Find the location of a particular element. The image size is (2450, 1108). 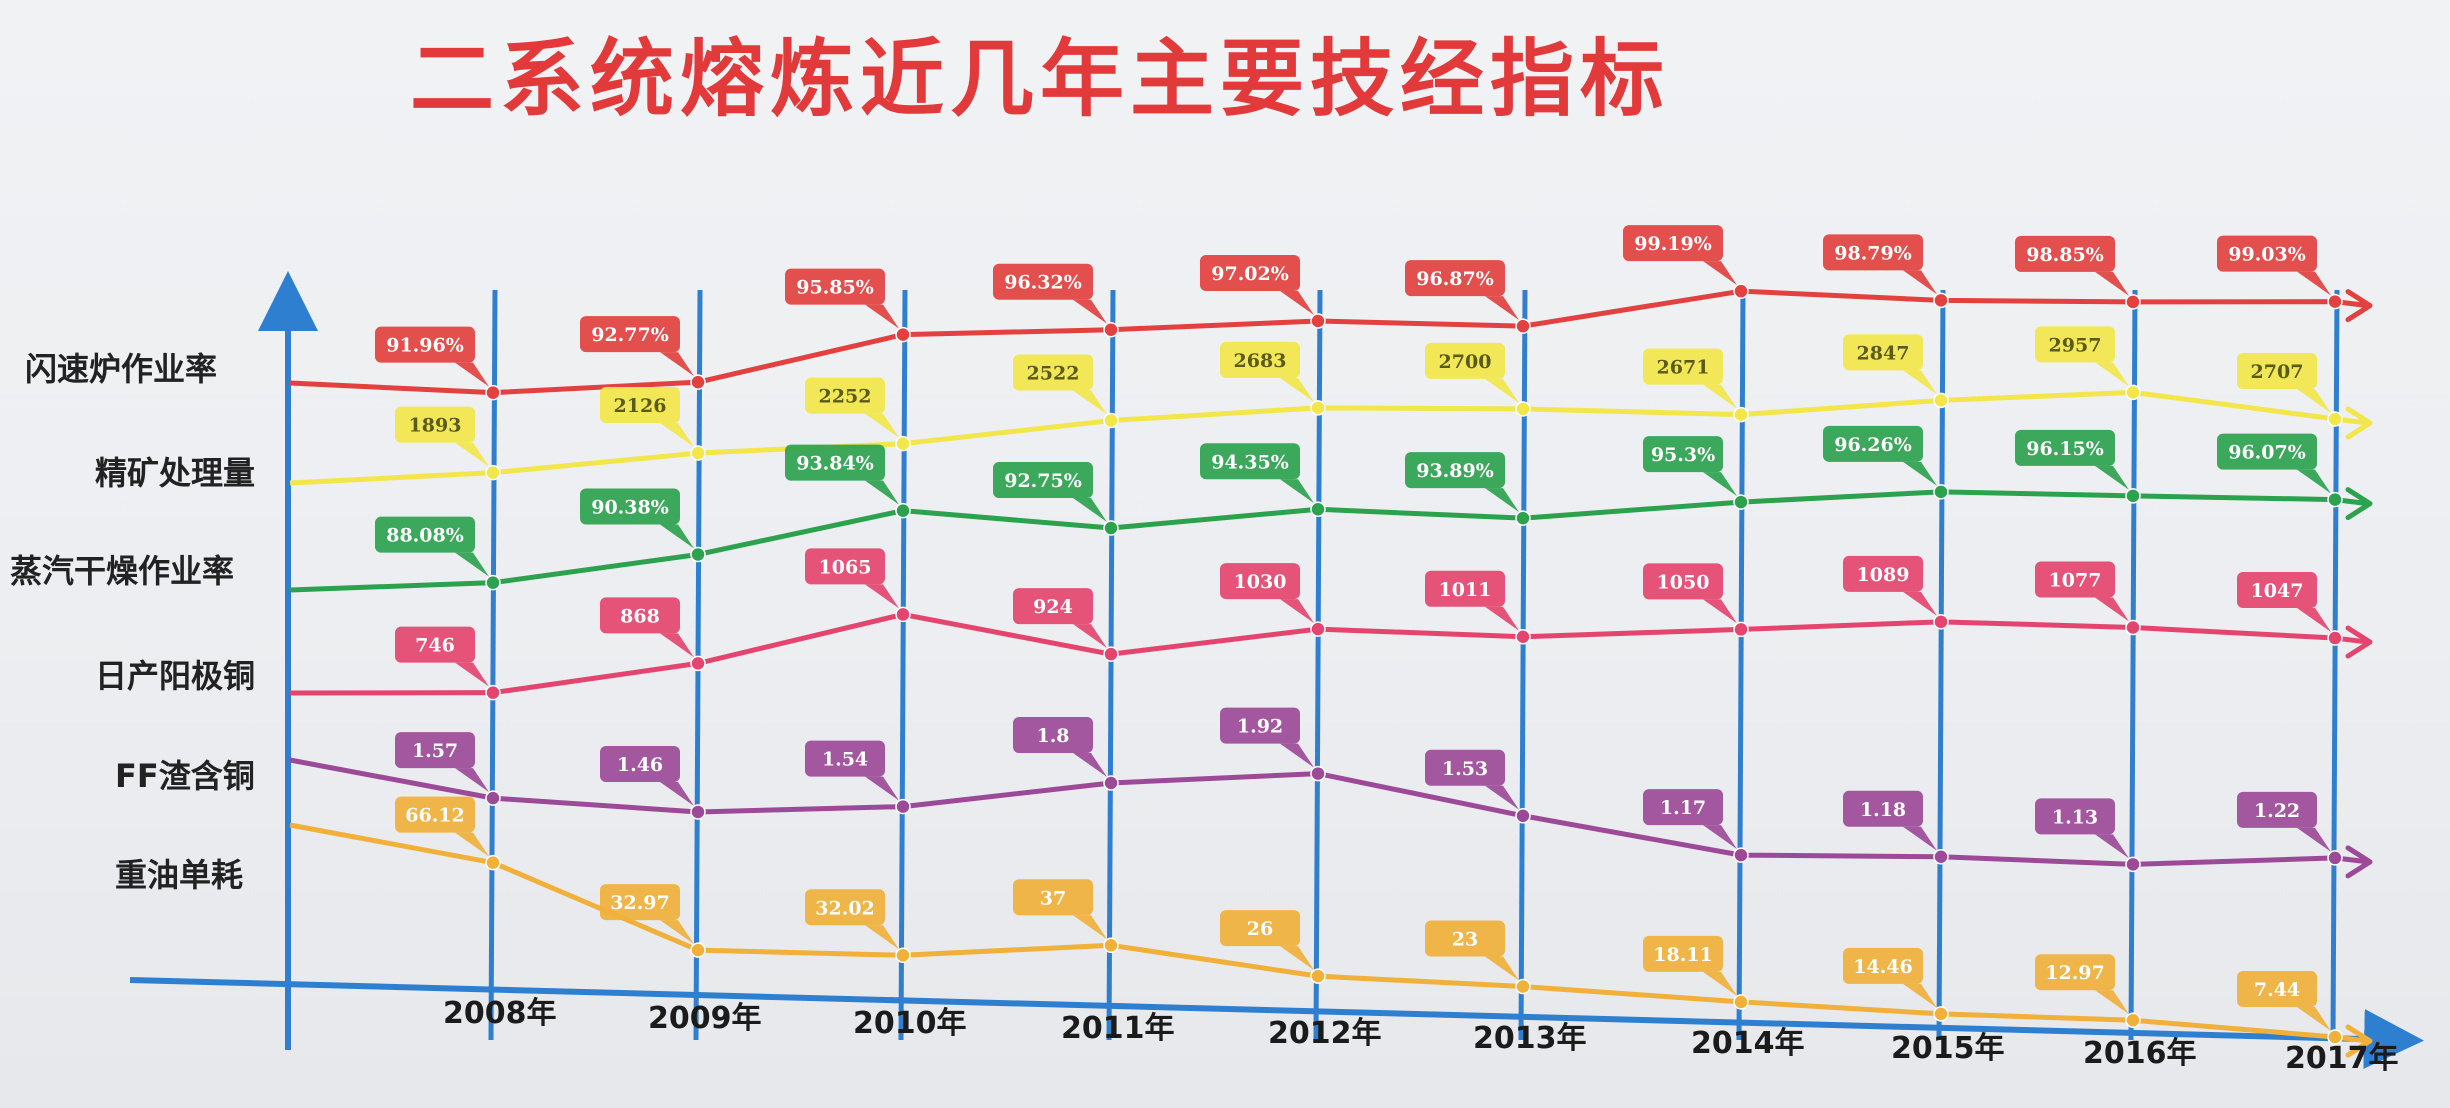

x-axis is located at coordinates (1276, 1023).